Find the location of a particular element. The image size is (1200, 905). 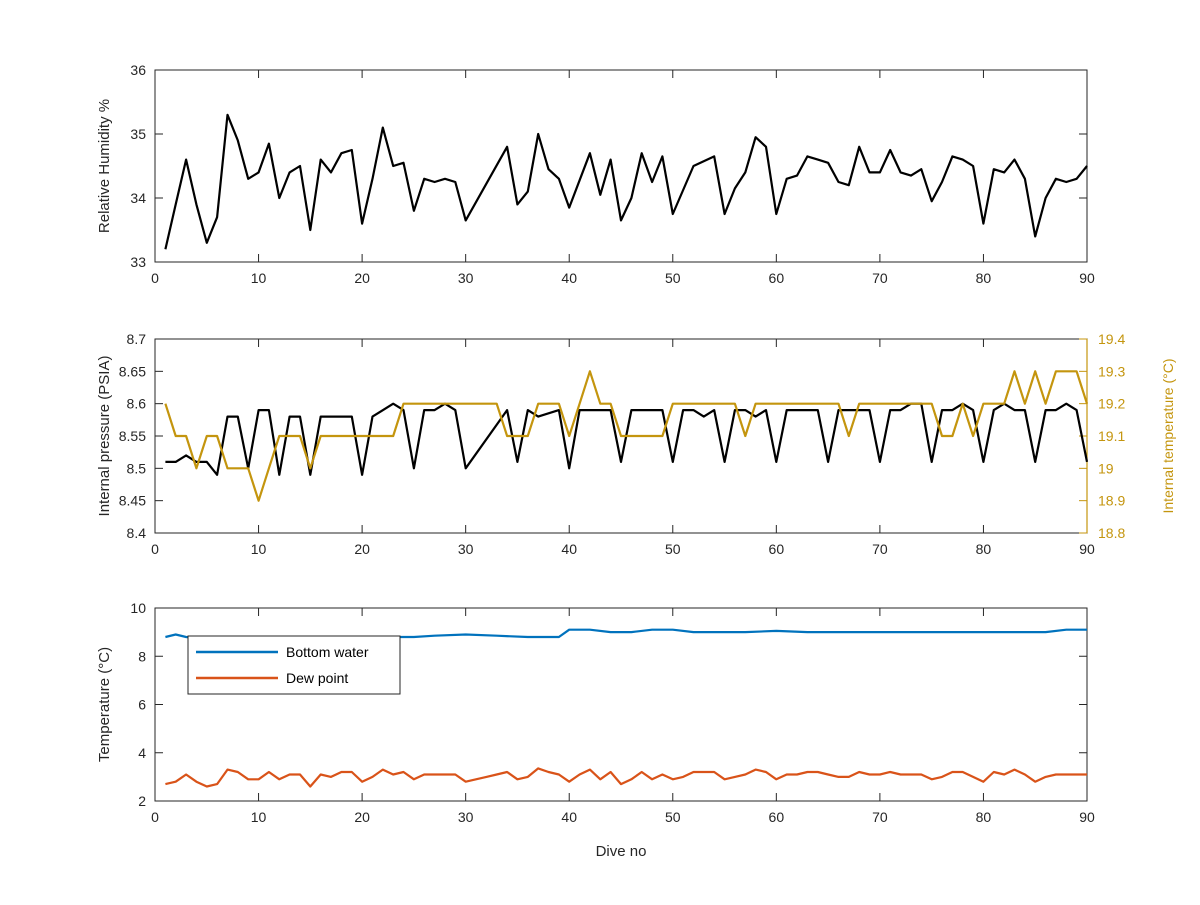

y-axis-label: Temperature (°C) is located at coordinates (104, 704).